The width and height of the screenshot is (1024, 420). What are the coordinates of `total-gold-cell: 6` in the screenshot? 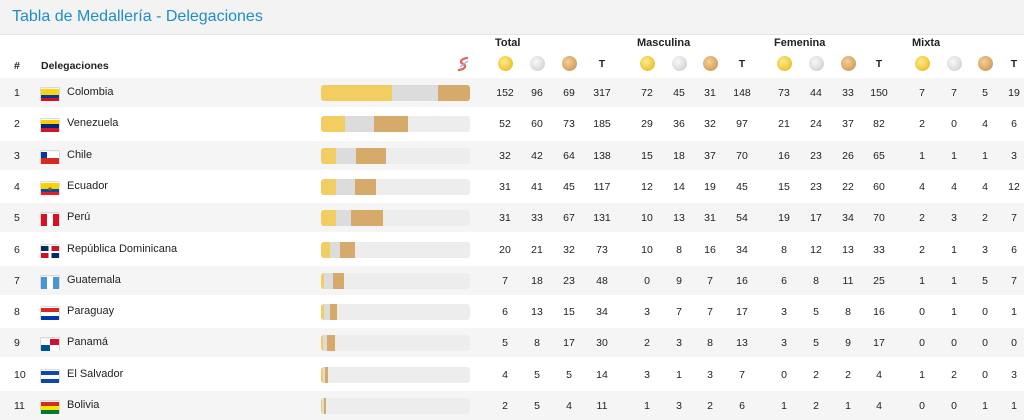 It's located at (505, 312).